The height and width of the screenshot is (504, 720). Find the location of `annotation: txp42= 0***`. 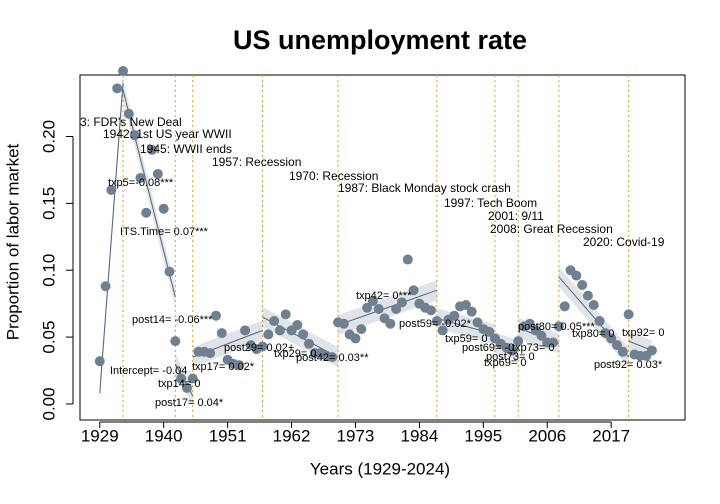

annotation: txp42= 0*** is located at coordinates (384, 296).